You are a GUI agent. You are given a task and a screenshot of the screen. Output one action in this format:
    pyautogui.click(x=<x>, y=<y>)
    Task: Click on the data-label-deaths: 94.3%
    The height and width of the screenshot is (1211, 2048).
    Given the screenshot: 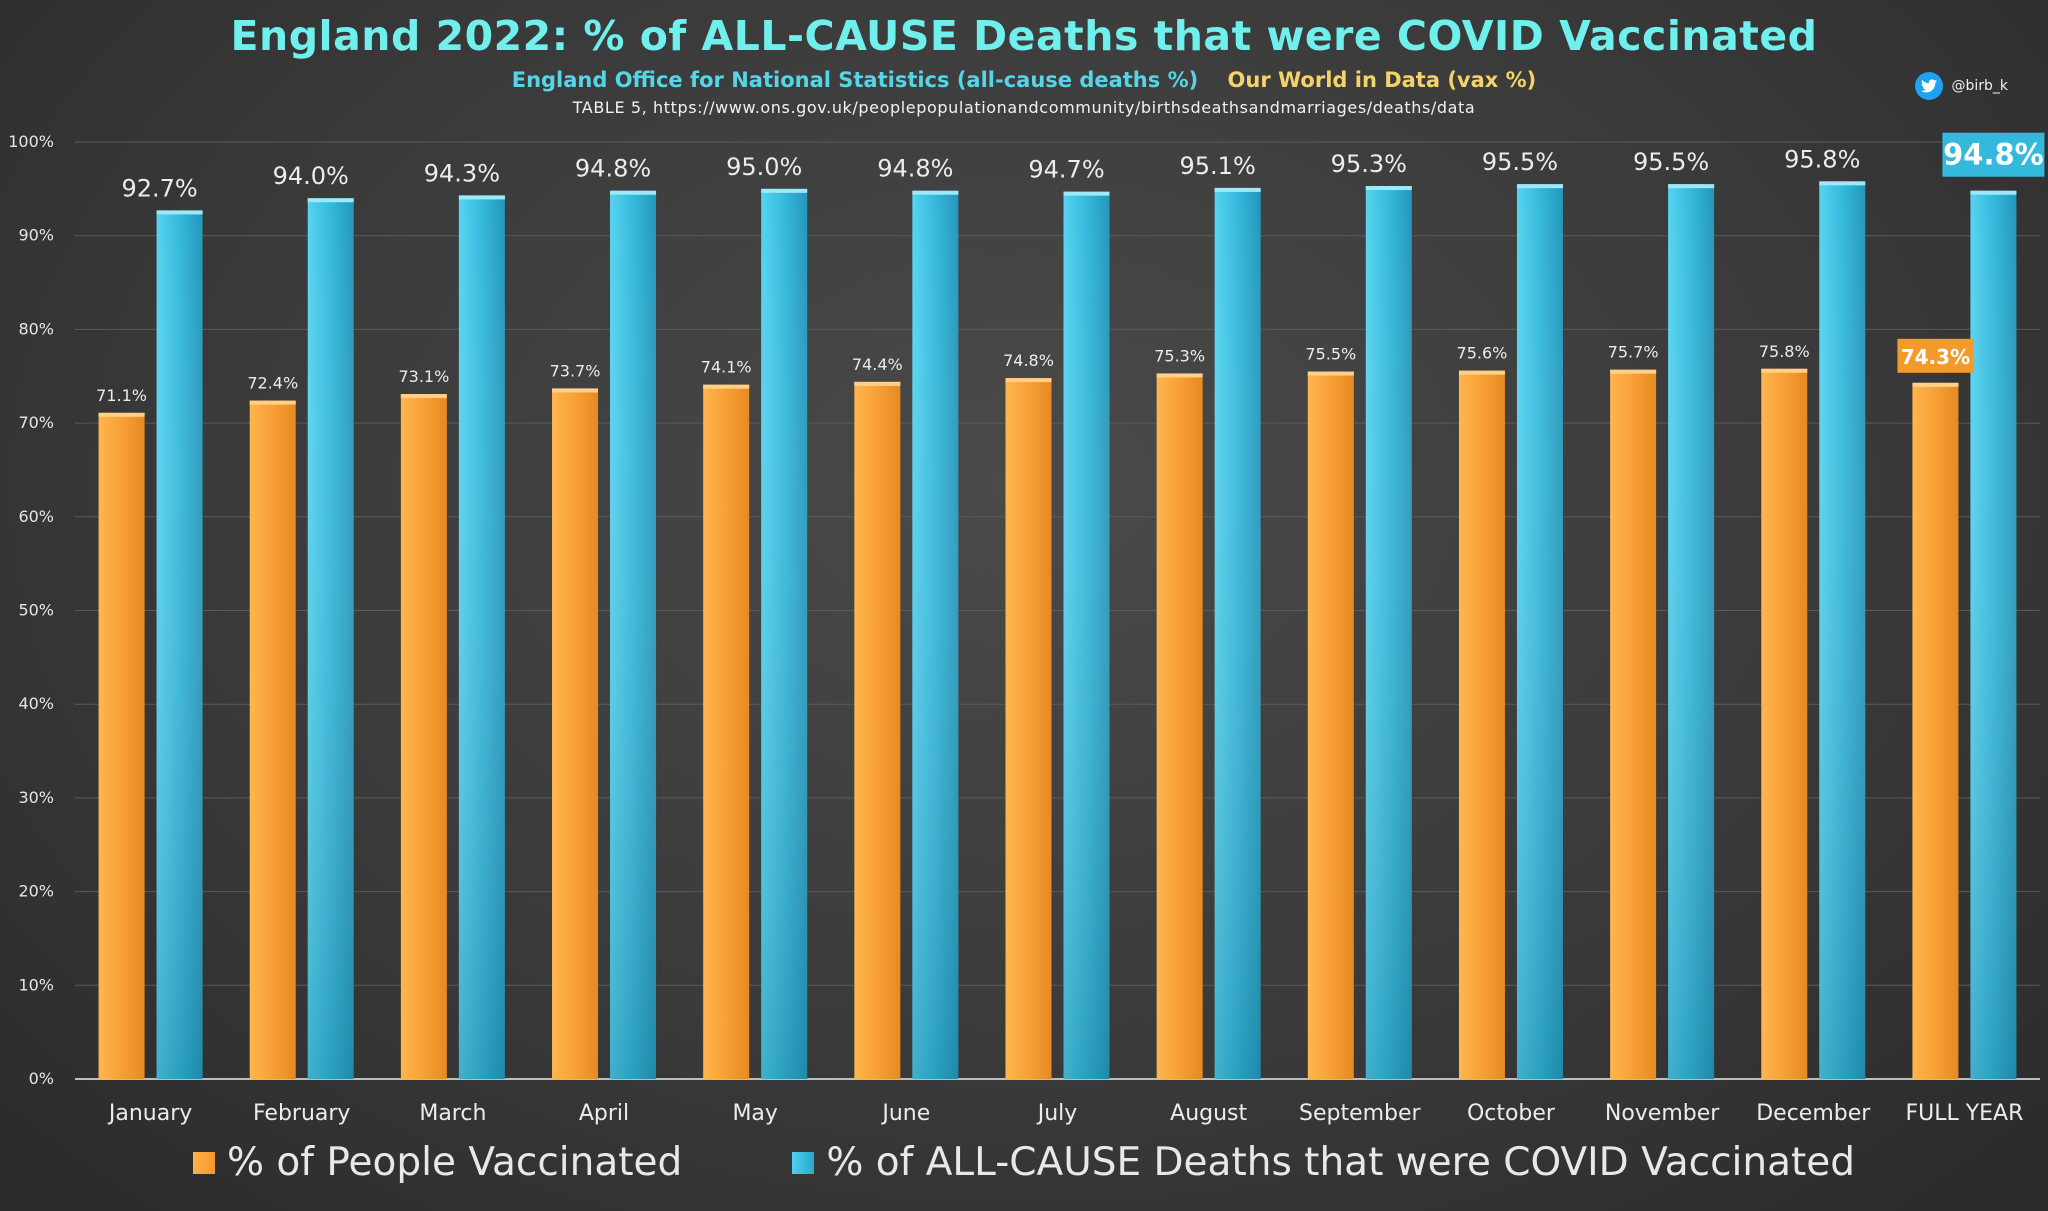 What is the action you would take?
    pyautogui.click(x=462, y=173)
    